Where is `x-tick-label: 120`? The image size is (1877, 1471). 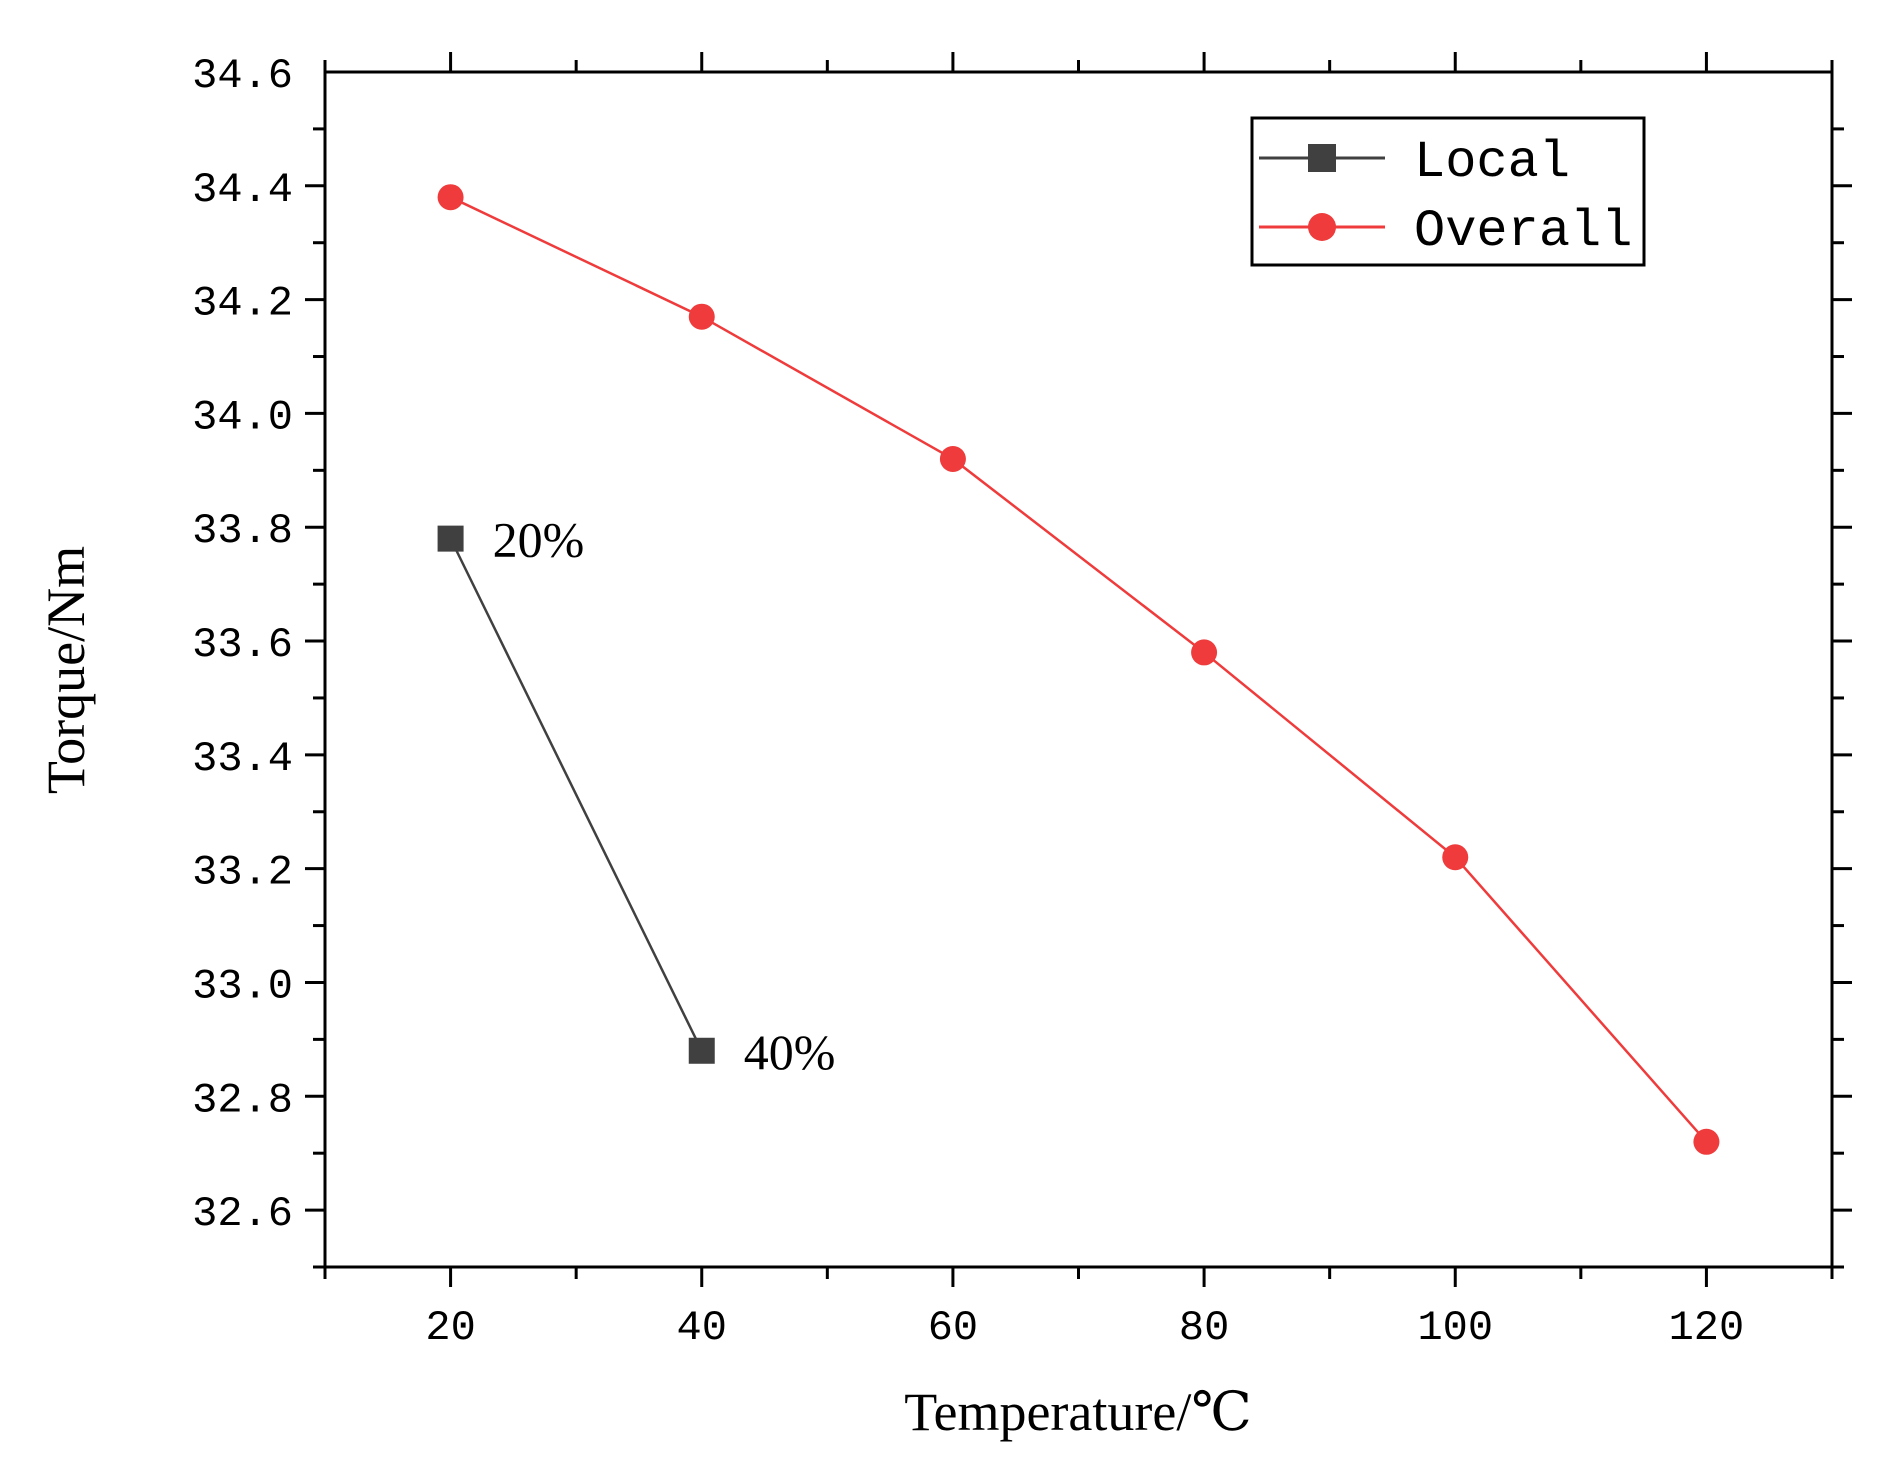
x-tick-label: 120 is located at coordinates (1707, 1328).